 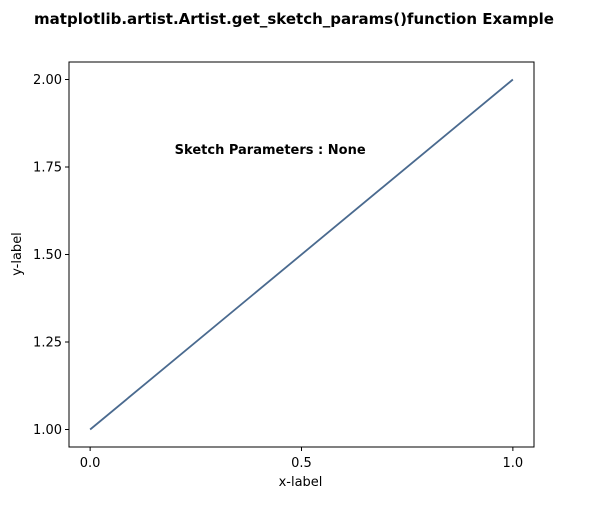 I want to click on x-tick-label: 1.0, so click(x=513, y=463).